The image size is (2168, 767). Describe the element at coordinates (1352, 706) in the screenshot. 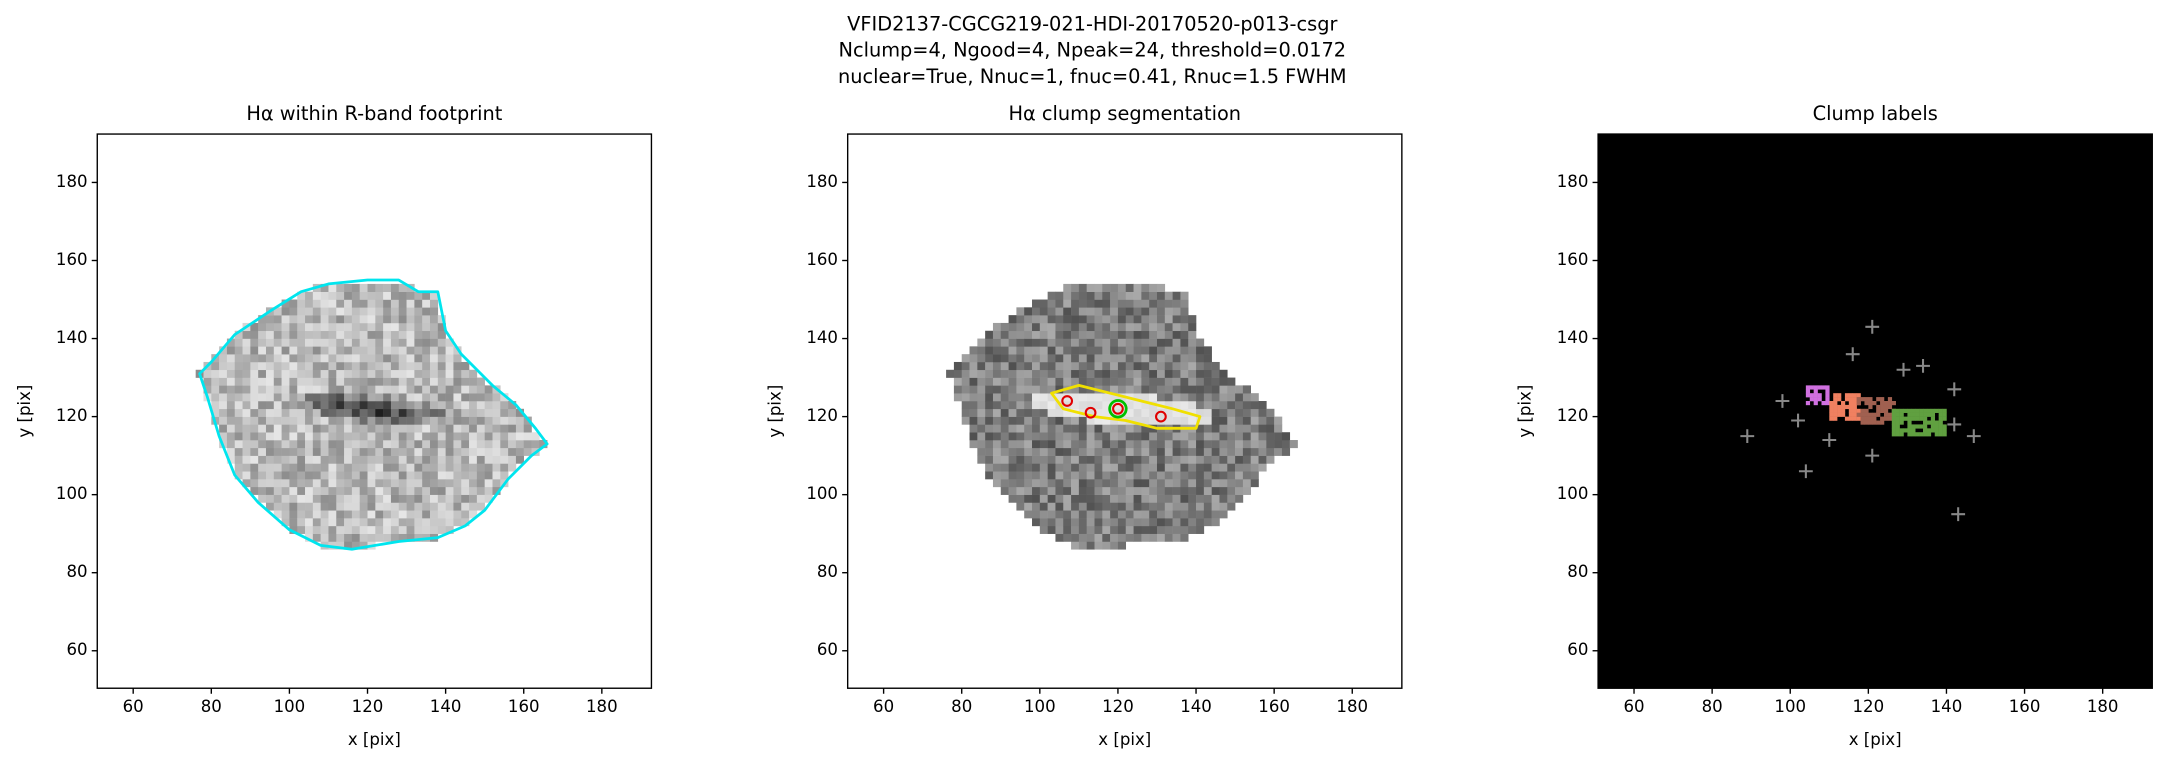

I see `x-tick-label: 180` at that location.